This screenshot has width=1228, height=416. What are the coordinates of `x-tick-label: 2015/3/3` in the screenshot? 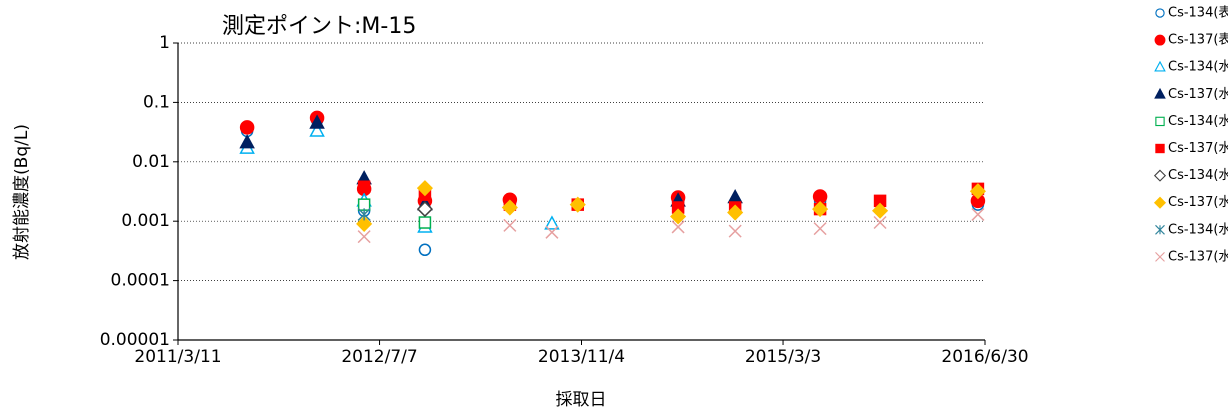 It's located at (783, 357).